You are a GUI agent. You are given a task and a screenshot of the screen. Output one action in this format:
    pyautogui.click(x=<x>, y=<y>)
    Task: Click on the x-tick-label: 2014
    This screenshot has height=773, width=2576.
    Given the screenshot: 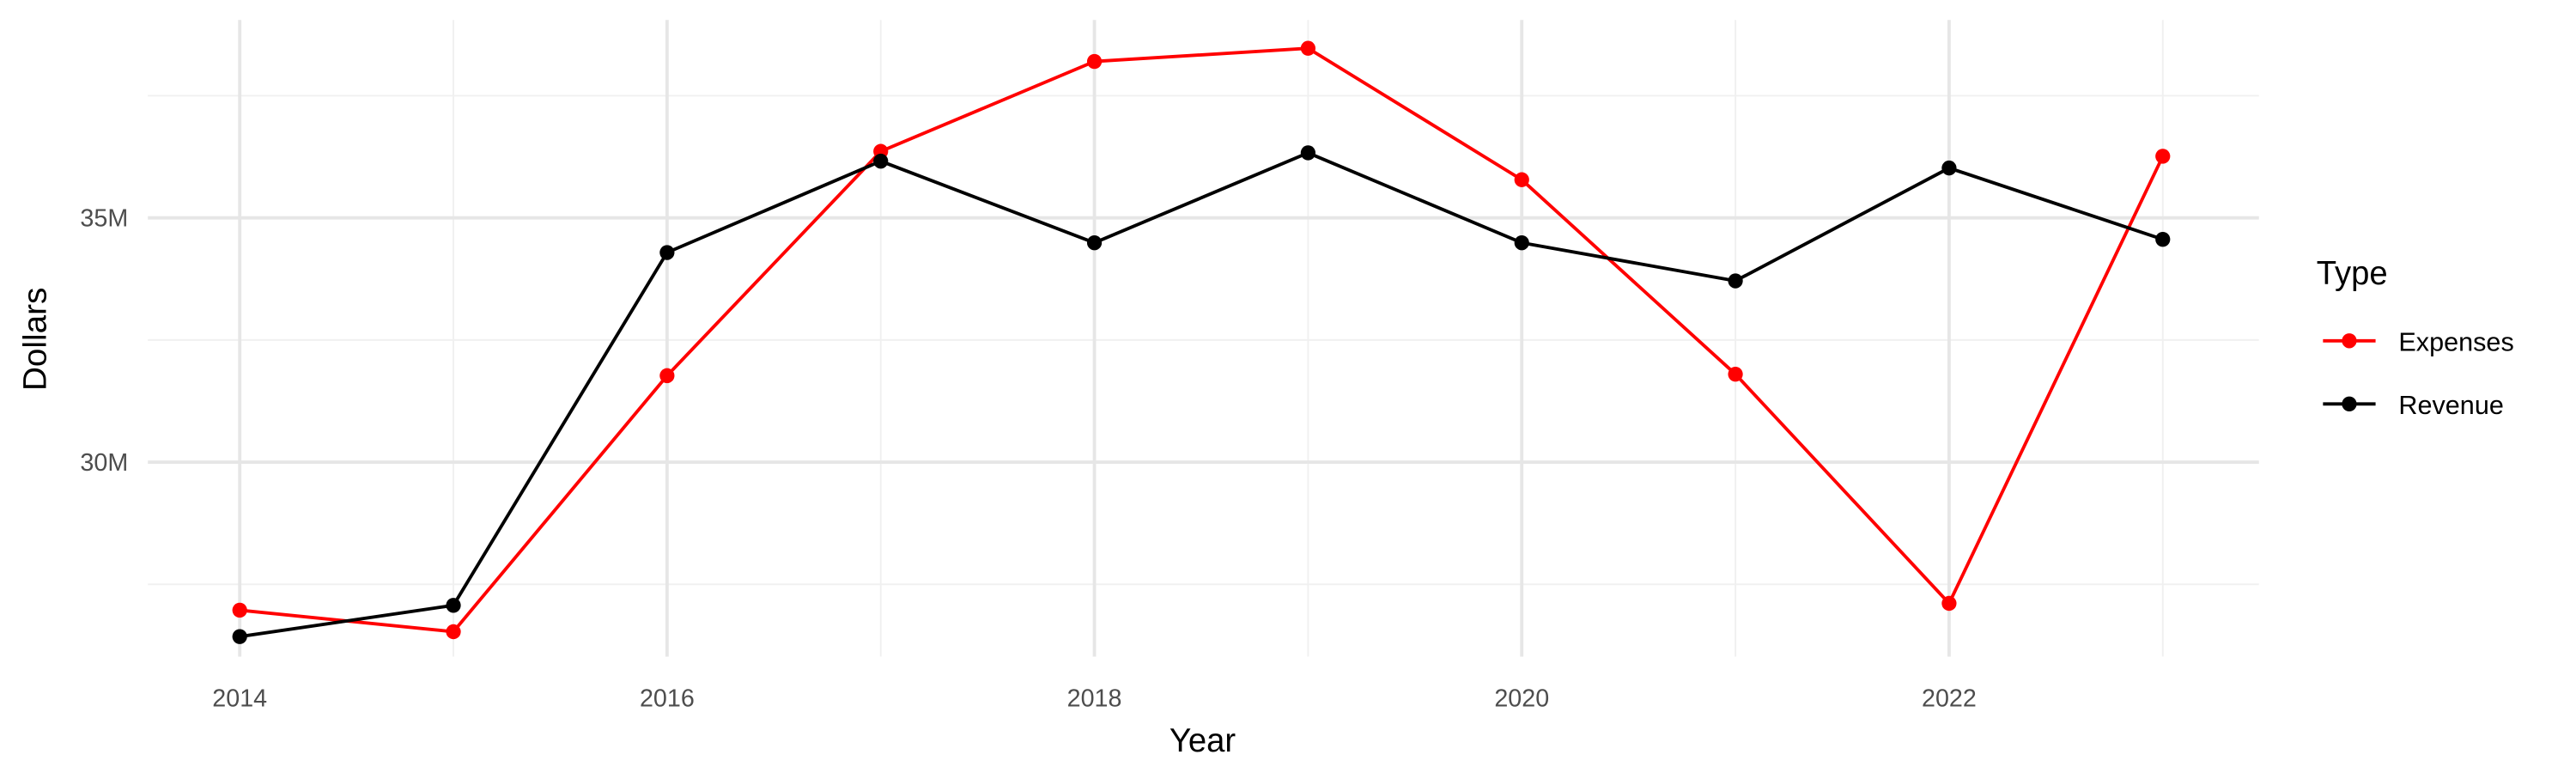 What is the action you would take?
    pyautogui.click(x=240, y=698)
    